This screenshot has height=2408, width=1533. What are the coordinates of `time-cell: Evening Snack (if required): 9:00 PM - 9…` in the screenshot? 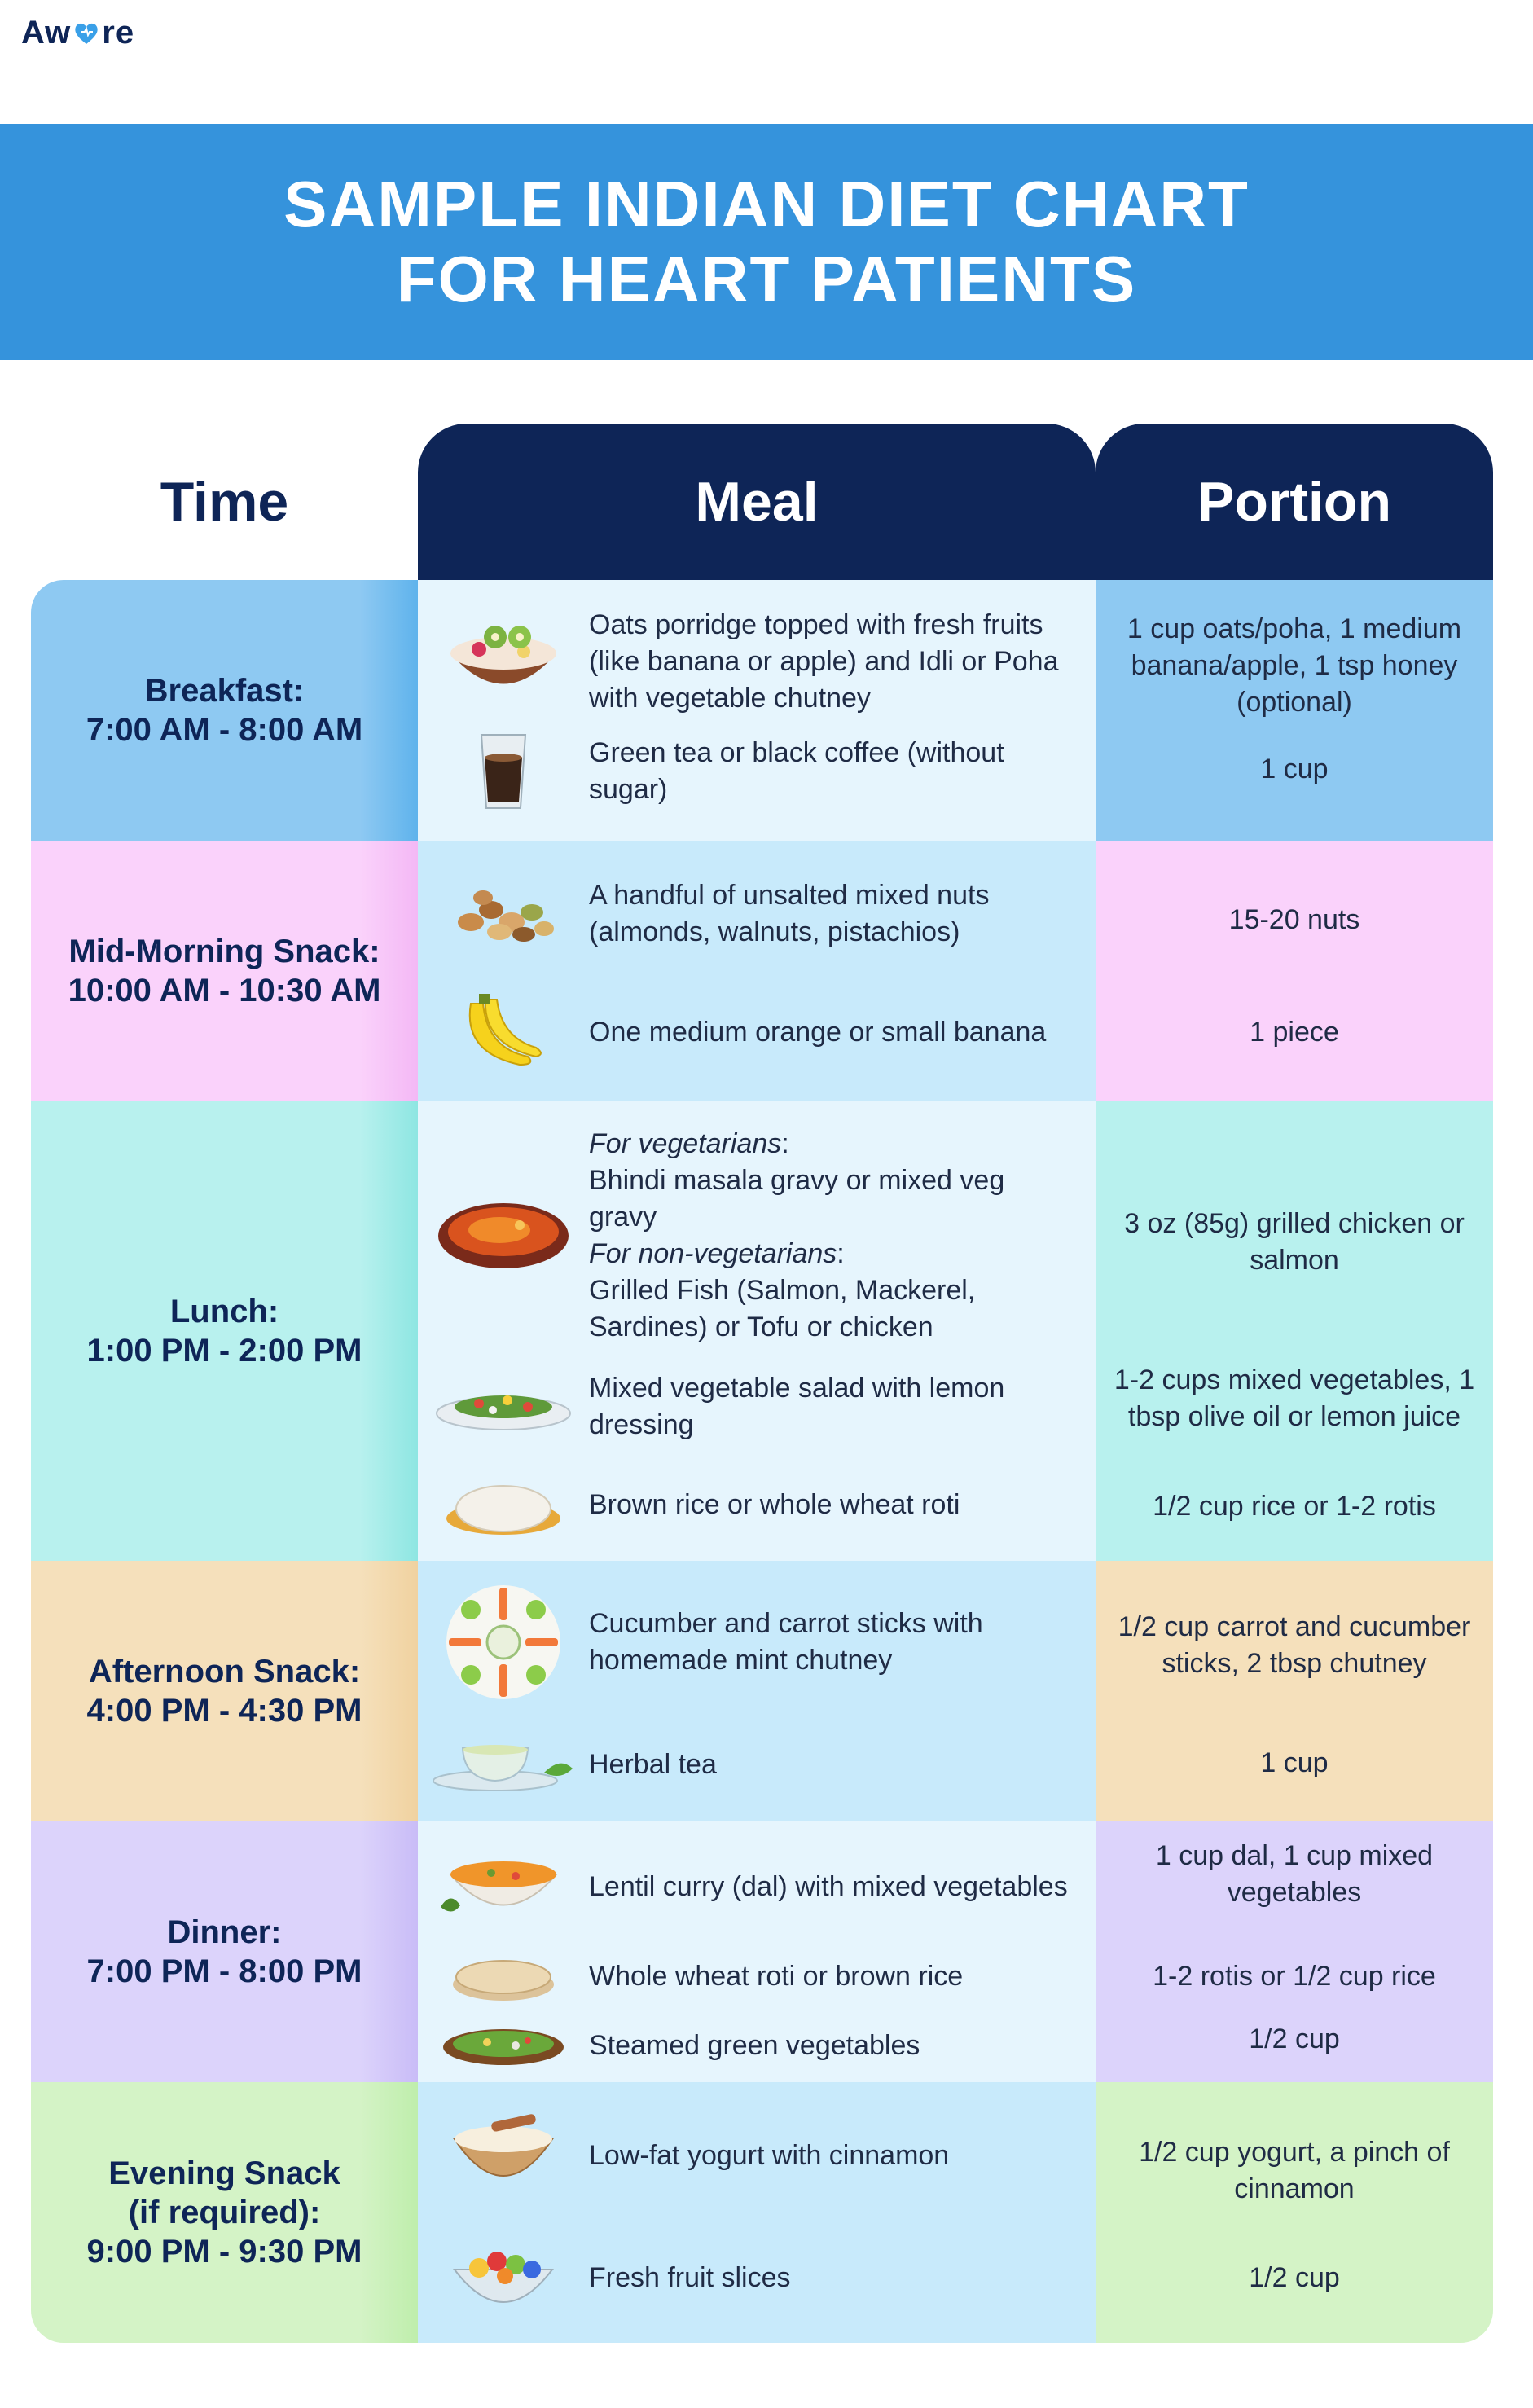 It's located at (224, 2212).